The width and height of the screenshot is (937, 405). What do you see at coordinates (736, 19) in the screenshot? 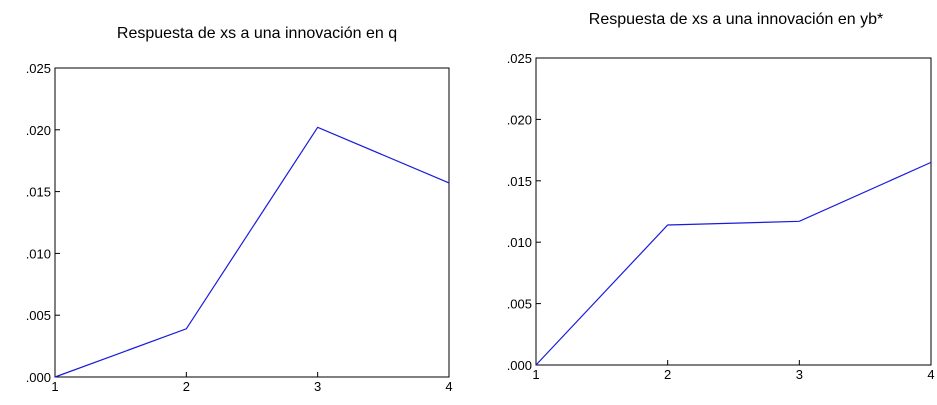
I see `chart-title: Respuesta de xs a una innovación en yb*` at bounding box center [736, 19].